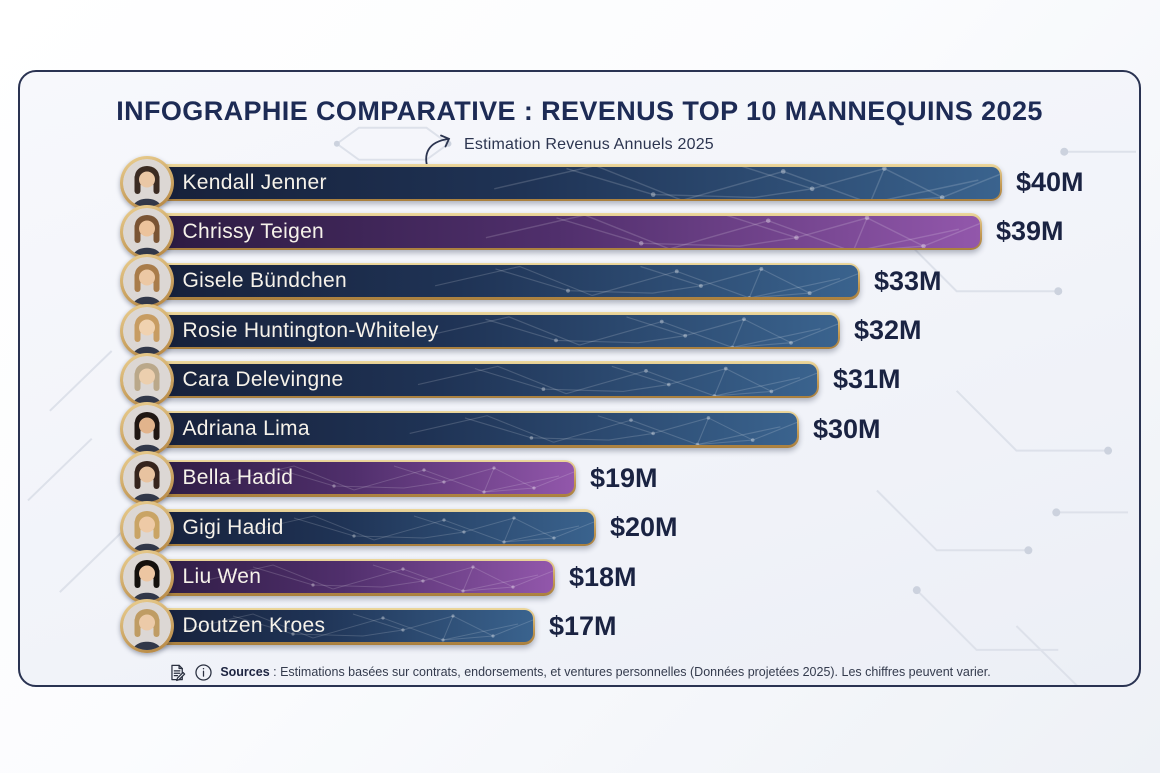 Image resolution: width=1160 pixels, height=773 pixels. What do you see at coordinates (603, 576) in the screenshot?
I see `revenue-value: $18M` at bounding box center [603, 576].